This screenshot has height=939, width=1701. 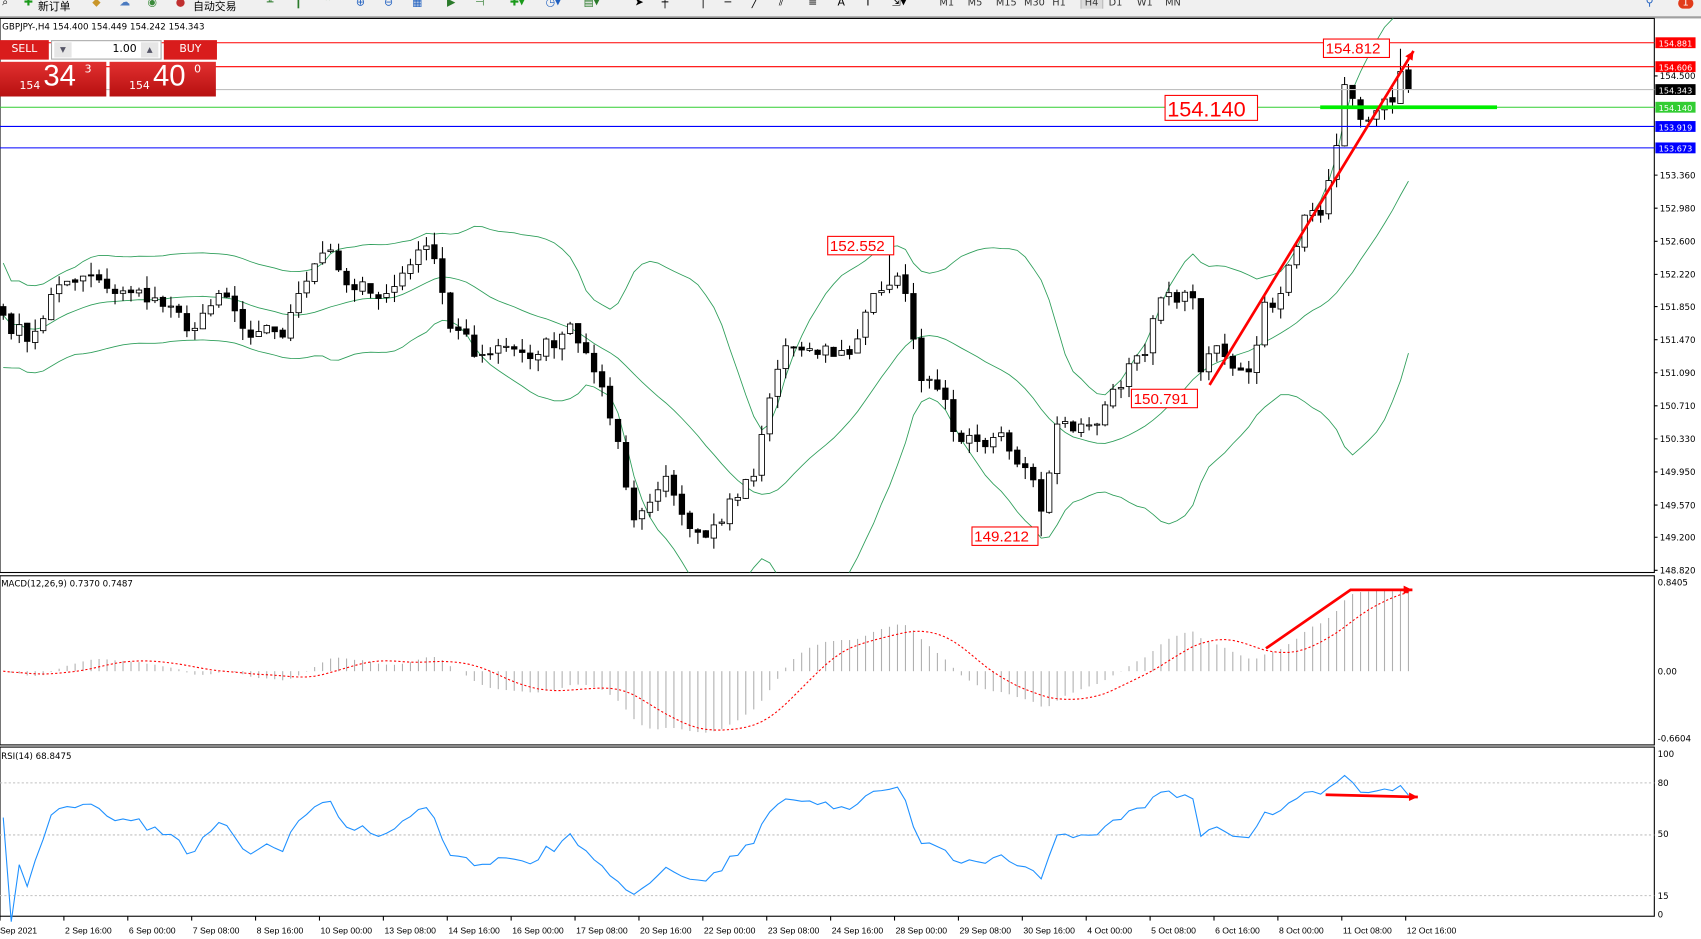 What do you see at coordinates (24, 50) in the screenshot?
I see `sell-button: SELL` at bounding box center [24, 50].